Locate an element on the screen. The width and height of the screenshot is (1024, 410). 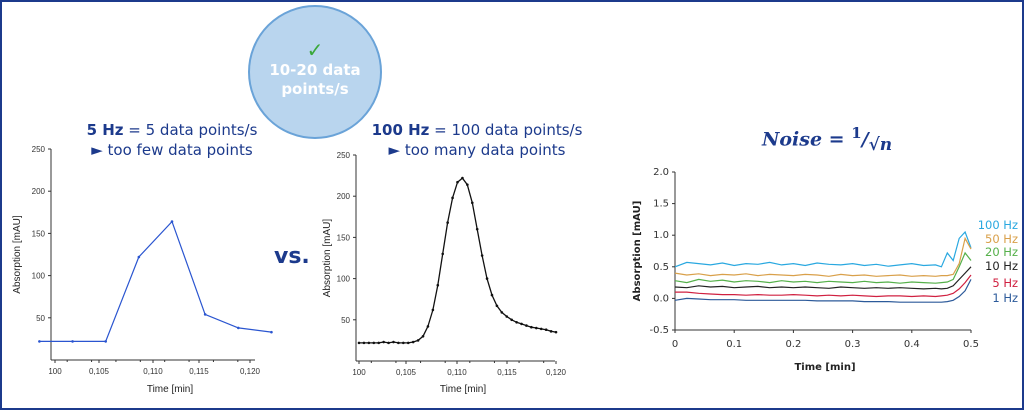
noise-numerator: 1 is located at coordinates (856, 133).